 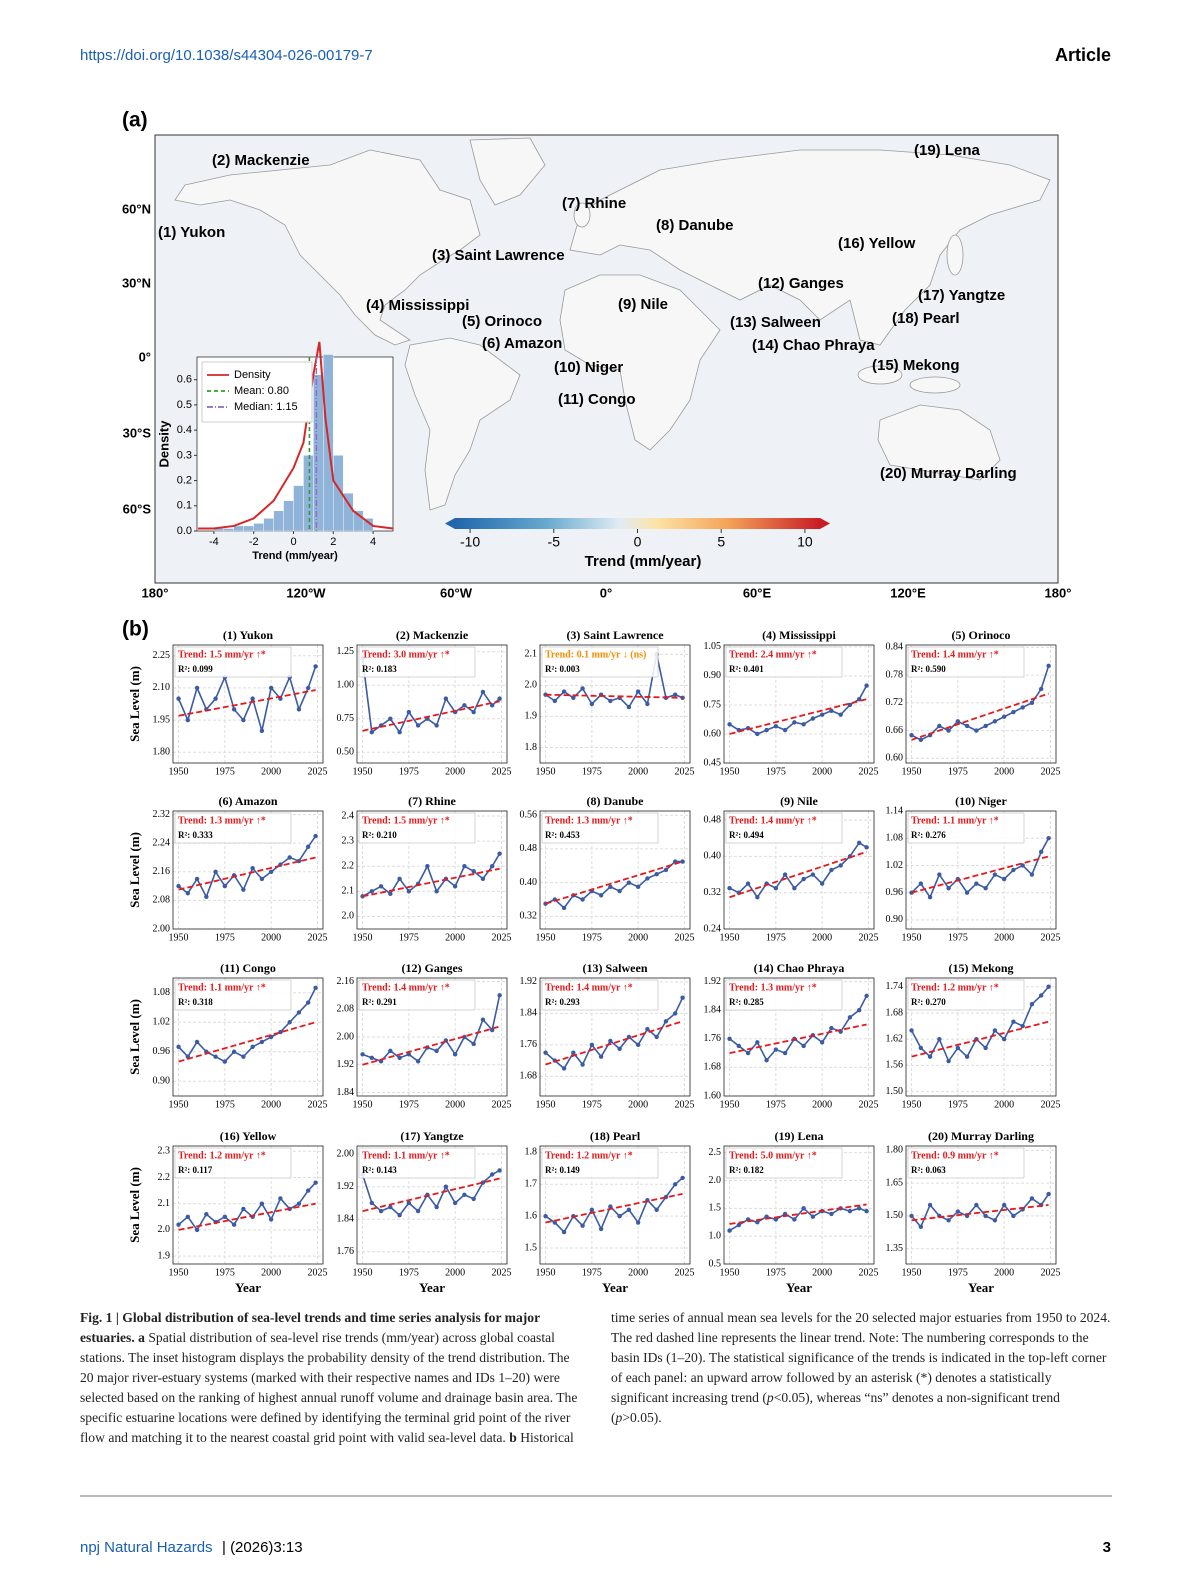 What do you see at coordinates (406, 820) in the screenshot?
I see `trend-label: Trend: 1.5 mm/yr ↑*` at bounding box center [406, 820].